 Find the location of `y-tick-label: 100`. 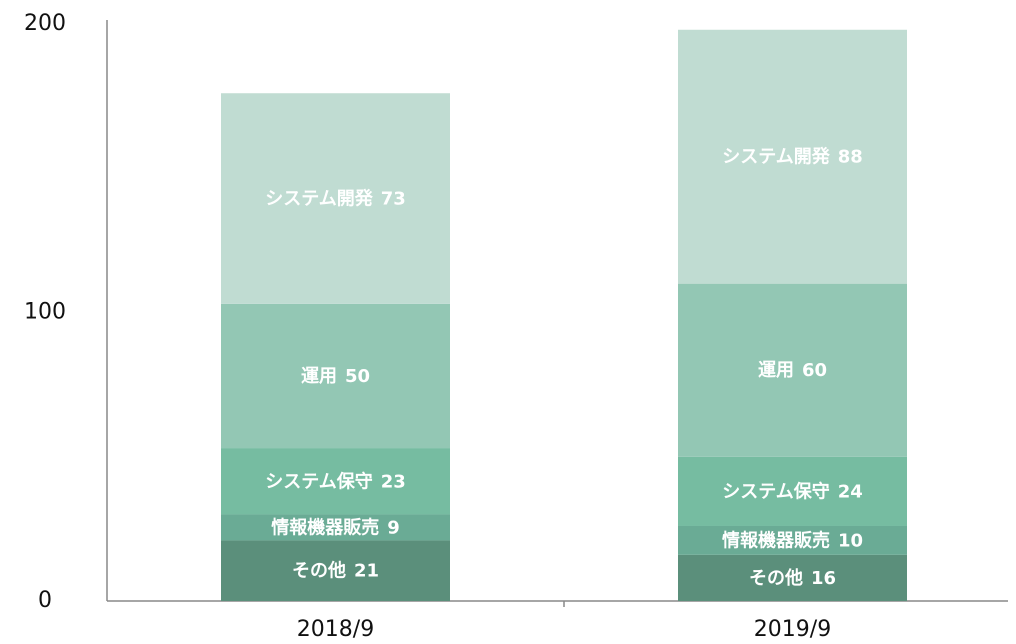

y-tick-label: 100 is located at coordinates (45, 312).